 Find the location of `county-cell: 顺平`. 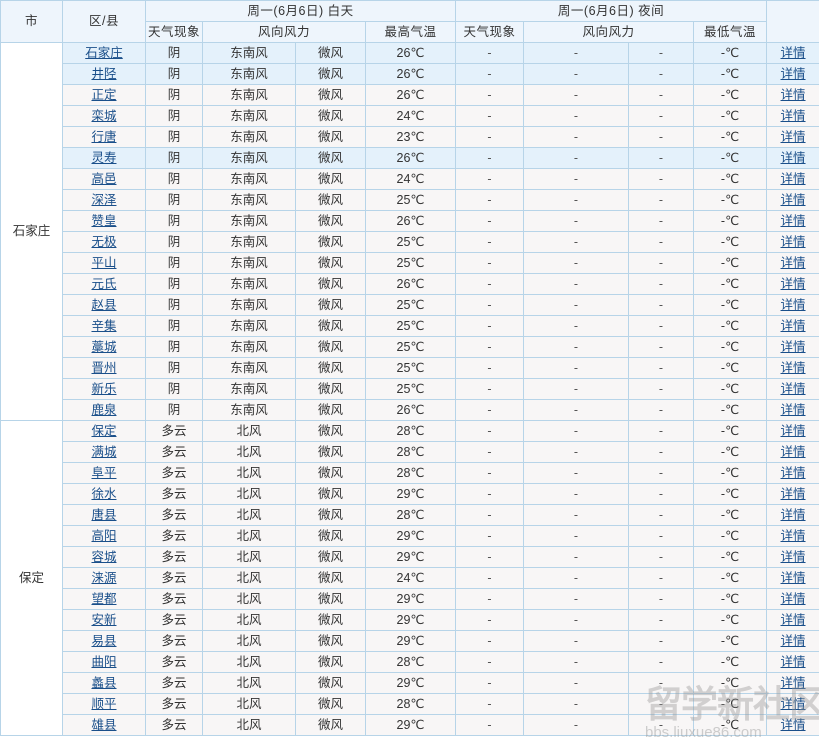

county-cell: 顺平 is located at coordinates (104, 704).